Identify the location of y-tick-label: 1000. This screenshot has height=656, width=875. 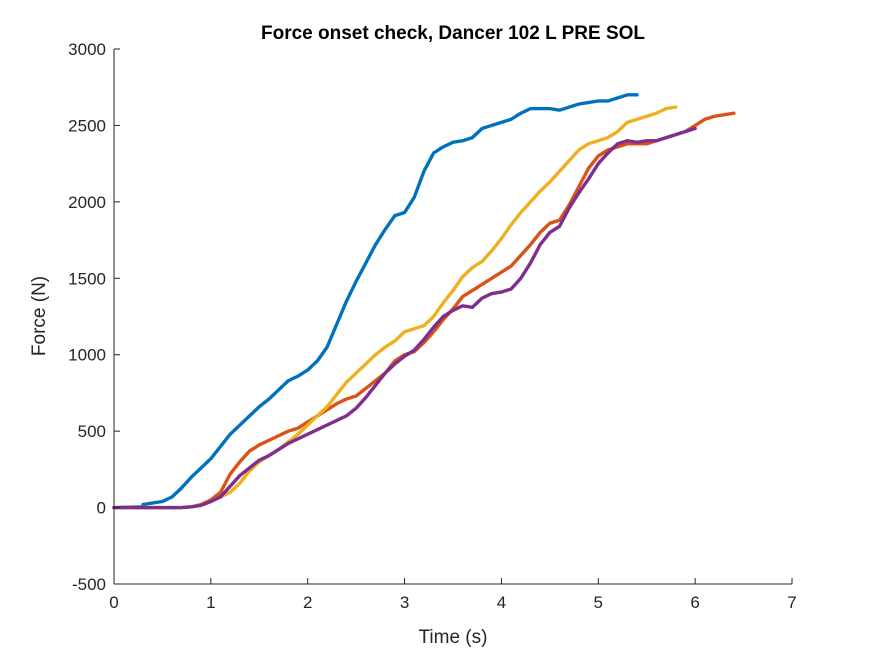
(87, 355).